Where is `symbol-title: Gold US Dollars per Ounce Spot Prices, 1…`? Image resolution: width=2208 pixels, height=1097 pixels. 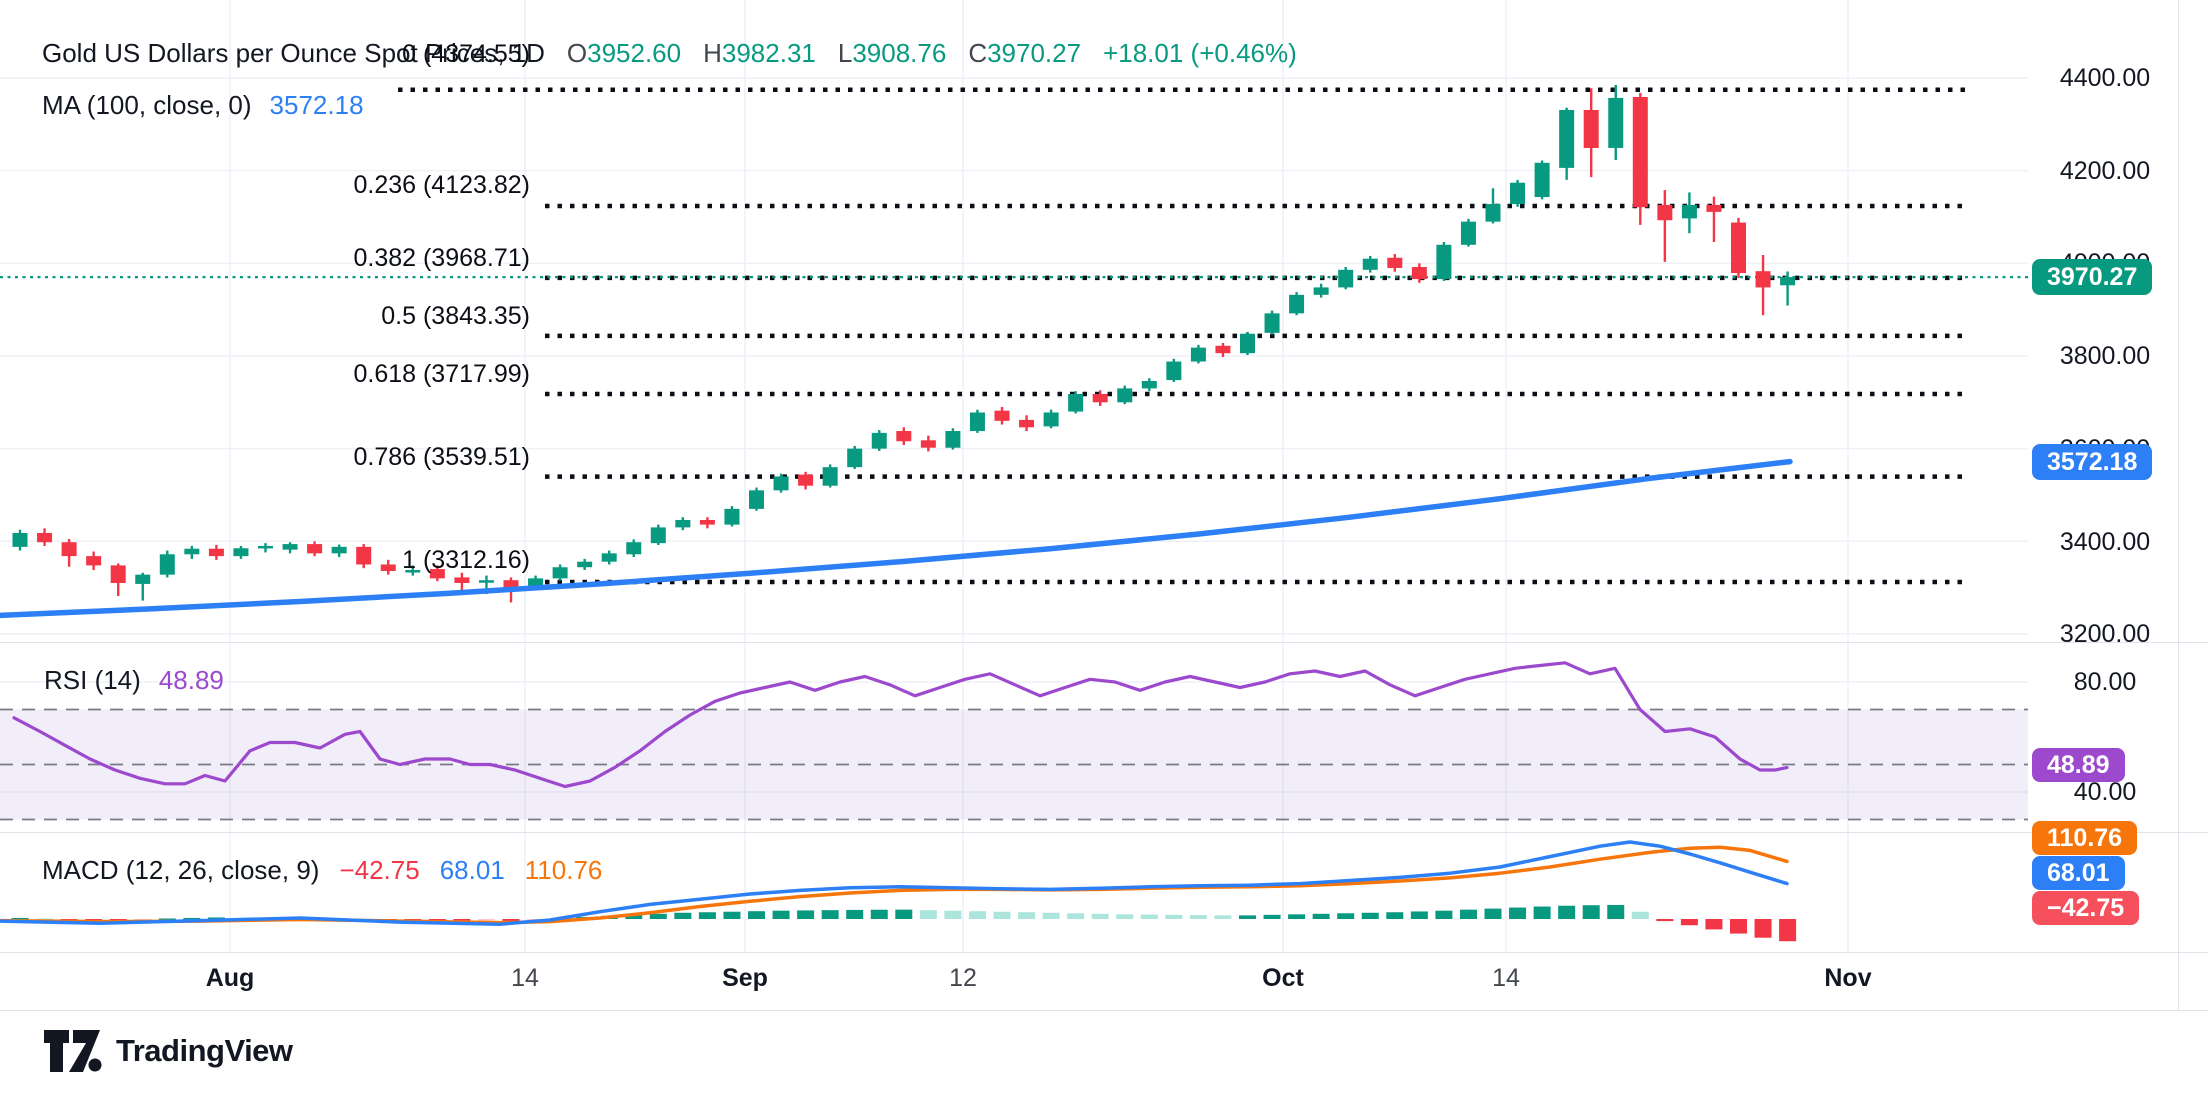
symbol-title: Gold US Dollars per Ounce Spot Prices, 1… is located at coordinates (293, 53).